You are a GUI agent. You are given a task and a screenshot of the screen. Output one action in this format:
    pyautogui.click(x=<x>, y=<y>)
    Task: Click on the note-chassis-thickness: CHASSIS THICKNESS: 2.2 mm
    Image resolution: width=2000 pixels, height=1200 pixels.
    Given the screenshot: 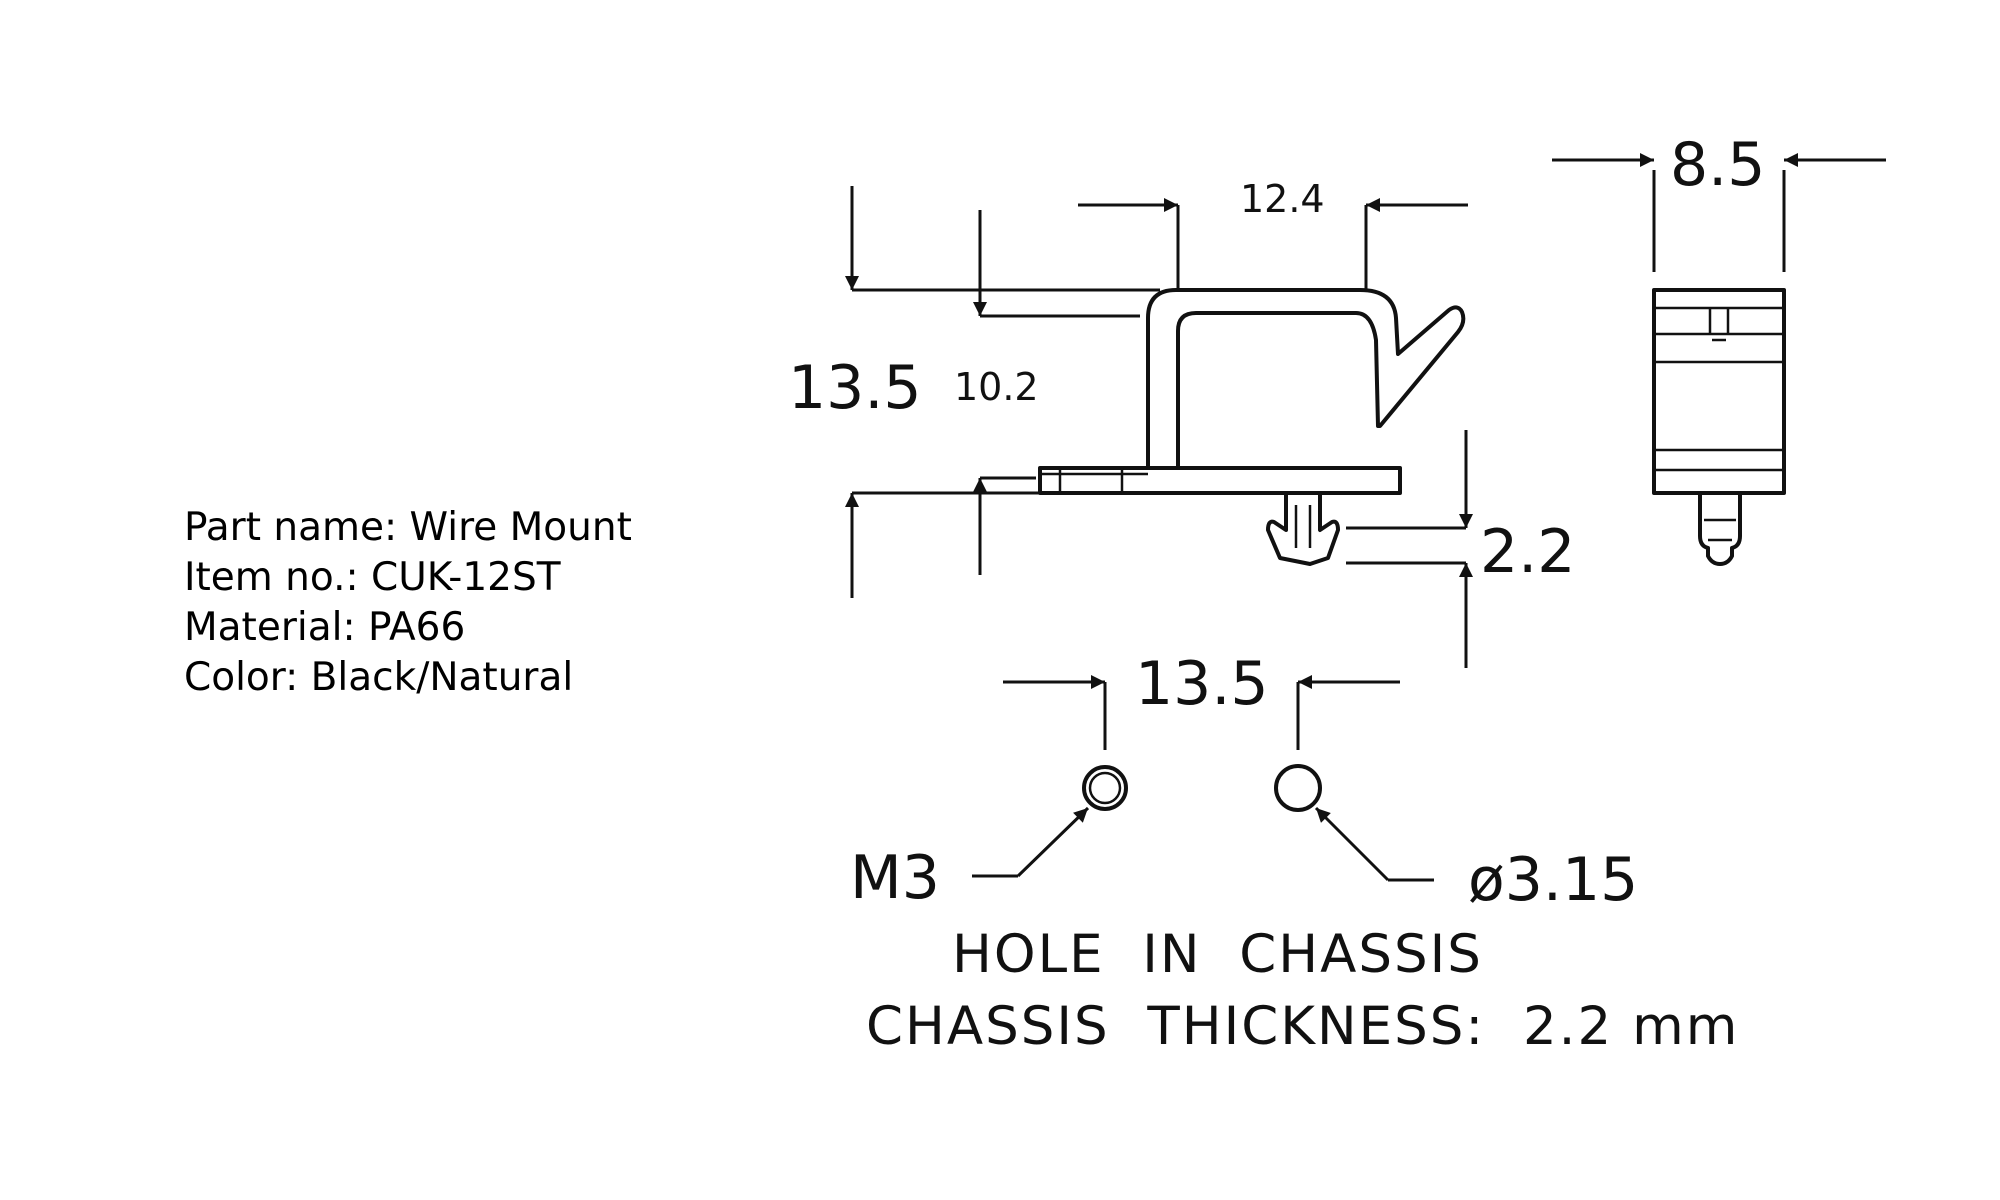 What is the action you would take?
    pyautogui.click(x=1302, y=1026)
    